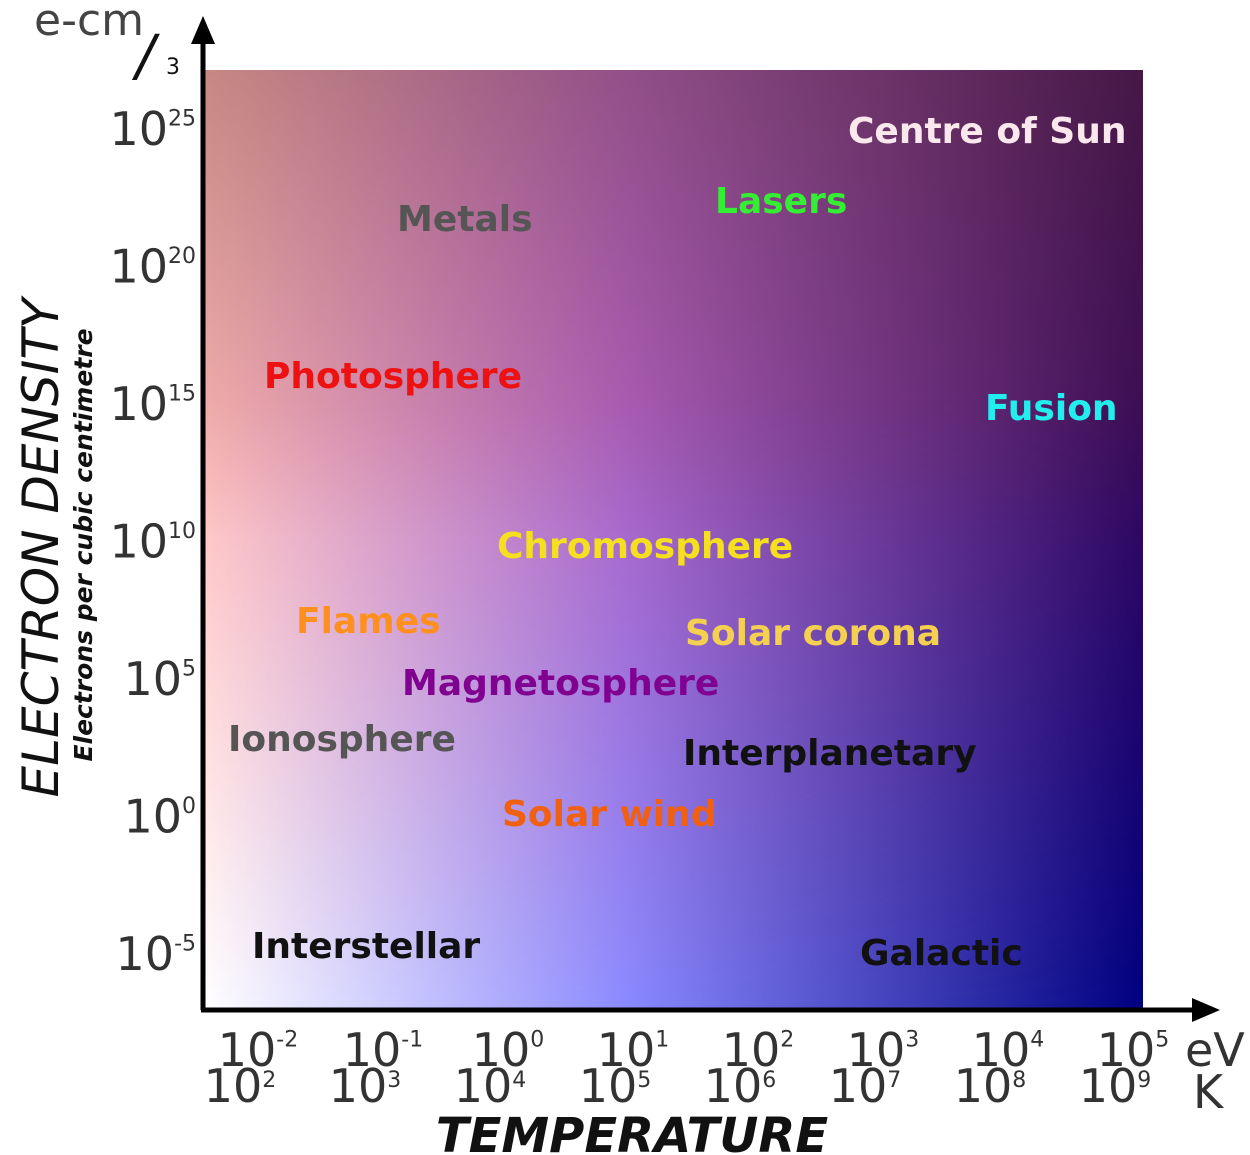 The image size is (1250, 1155). Describe the element at coordinates (1209, 1092) in the screenshot. I see `x-unit-k: K` at that location.